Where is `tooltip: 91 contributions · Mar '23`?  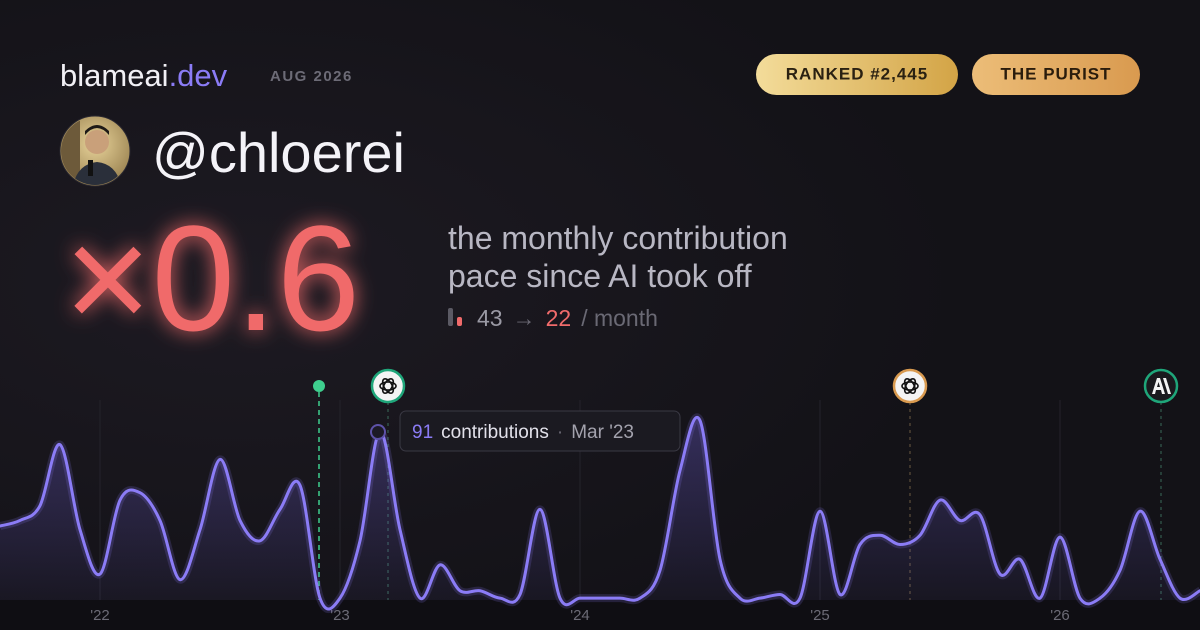
tooltip: 91 contributions · Mar '23 is located at coordinates (525, 431).